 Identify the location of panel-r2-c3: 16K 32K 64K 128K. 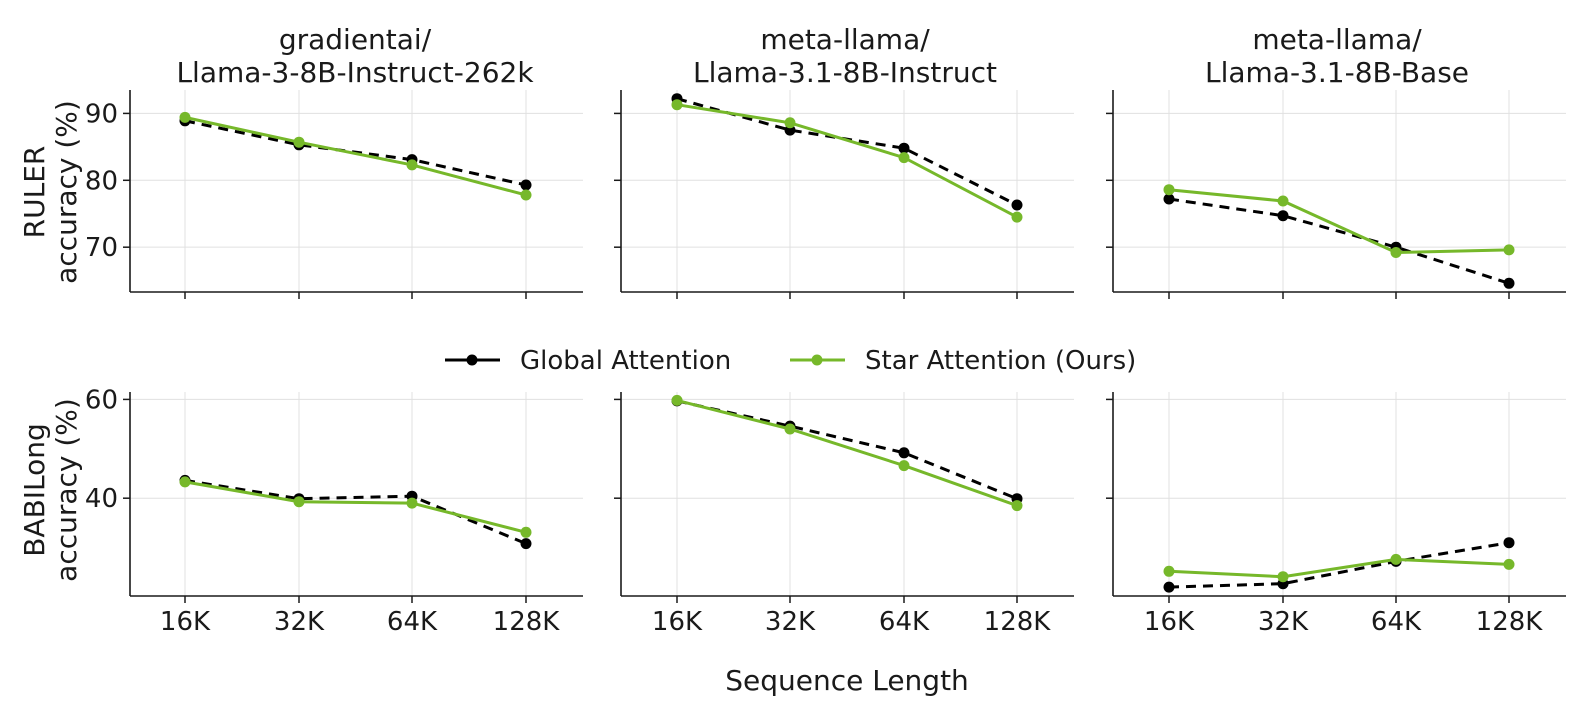
(1336, 514).